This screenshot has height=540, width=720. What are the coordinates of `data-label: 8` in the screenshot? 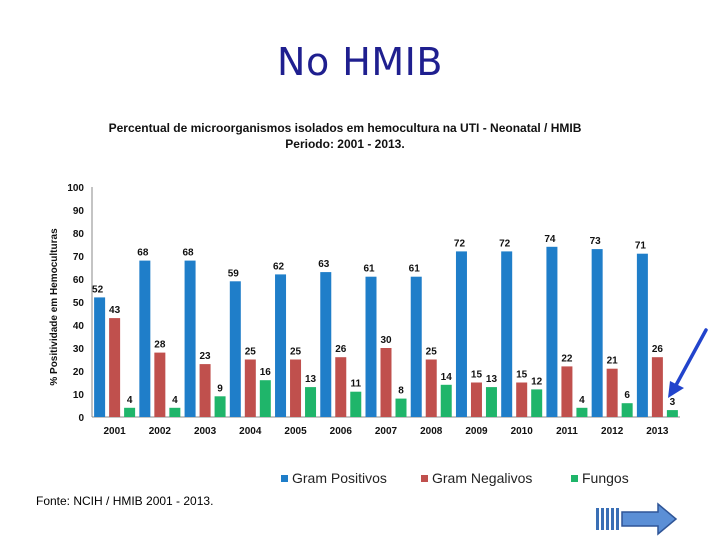 It's located at (401, 391).